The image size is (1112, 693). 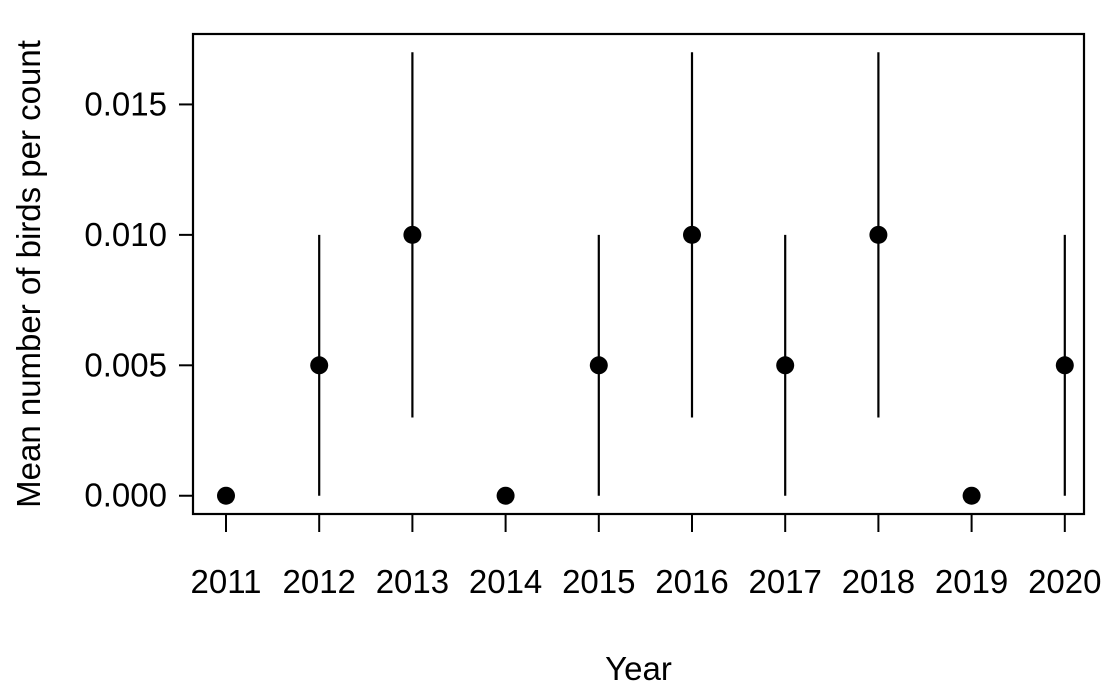 What do you see at coordinates (878, 581) in the screenshot?
I see `x-tick-label: 2018` at bounding box center [878, 581].